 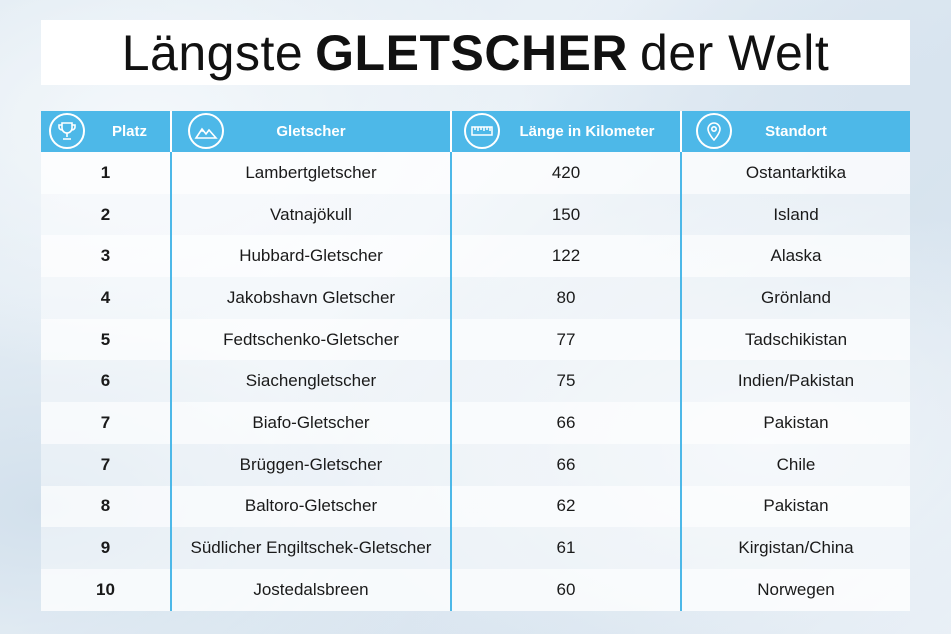 I want to click on table-row: 2 Vatnajökull 150 Island, so click(x=475, y=214).